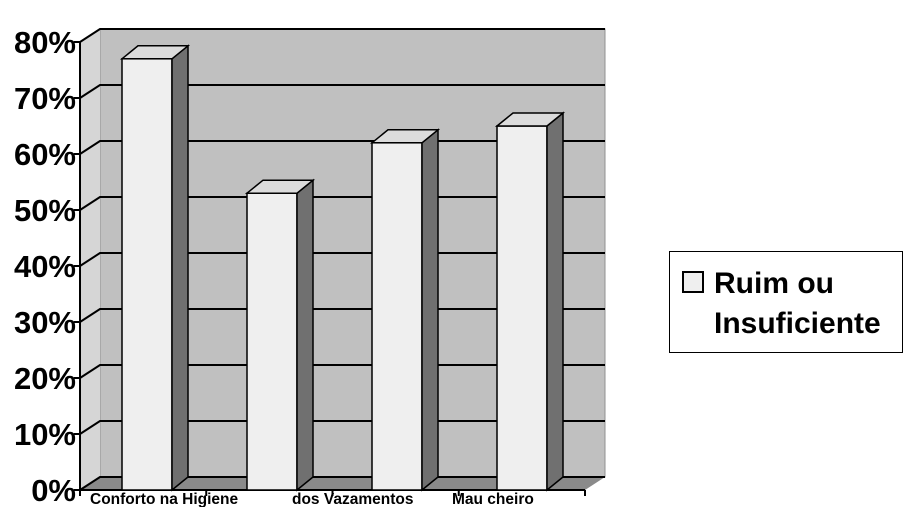 The image size is (903, 507). I want to click on legend-label: Ruim ou Insuficiente, so click(808, 304).